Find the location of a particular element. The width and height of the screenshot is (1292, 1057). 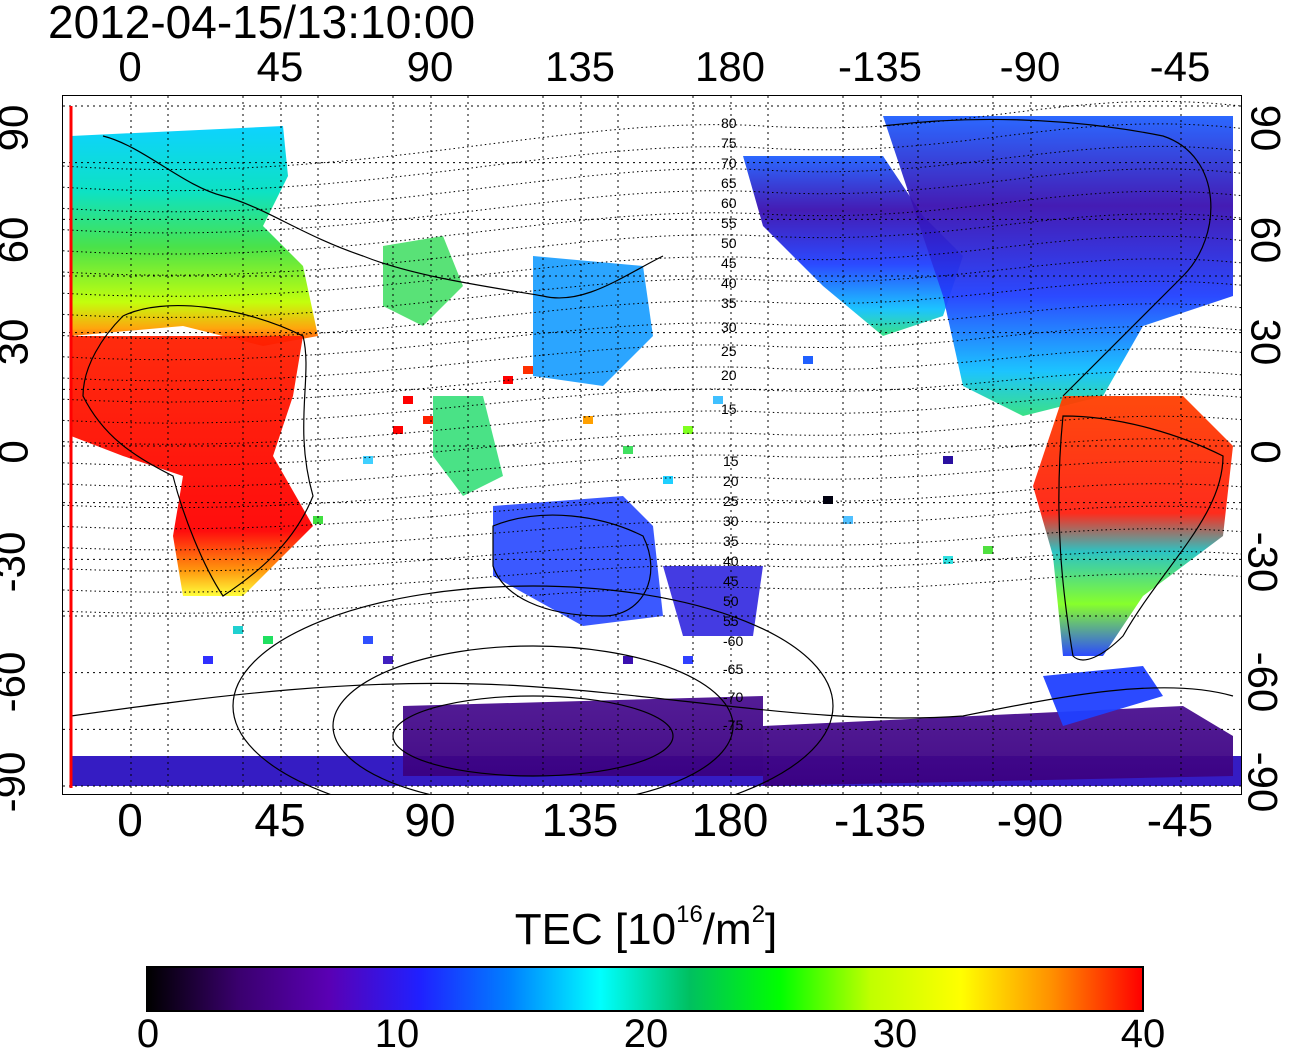

colorbar-tick-label: 40 is located at coordinates (1143, 1034).